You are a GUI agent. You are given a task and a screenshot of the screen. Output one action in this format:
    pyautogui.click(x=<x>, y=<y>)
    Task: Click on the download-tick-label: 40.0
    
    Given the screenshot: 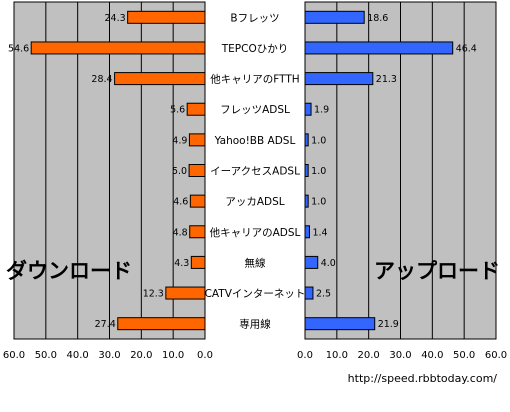 What is the action you would take?
    pyautogui.click(x=78, y=355)
    